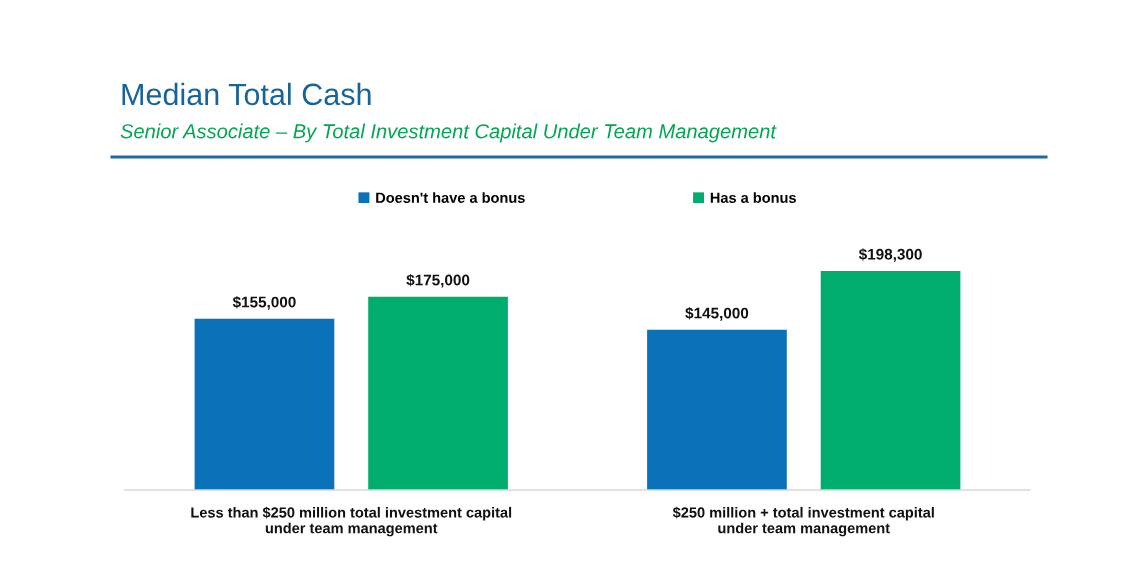 The width and height of the screenshot is (1122, 567). What do you see at coordinates (890, 255) in the screenshot?
I see `data-label: $198,300` at bounding box center [890, 255].